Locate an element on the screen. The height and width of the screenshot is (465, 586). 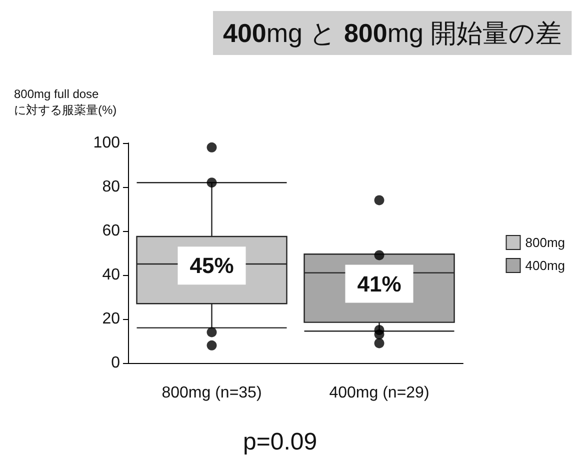
chart-title: 400mg と 800mg 開始量の差 is located at coordinates (392, 33).